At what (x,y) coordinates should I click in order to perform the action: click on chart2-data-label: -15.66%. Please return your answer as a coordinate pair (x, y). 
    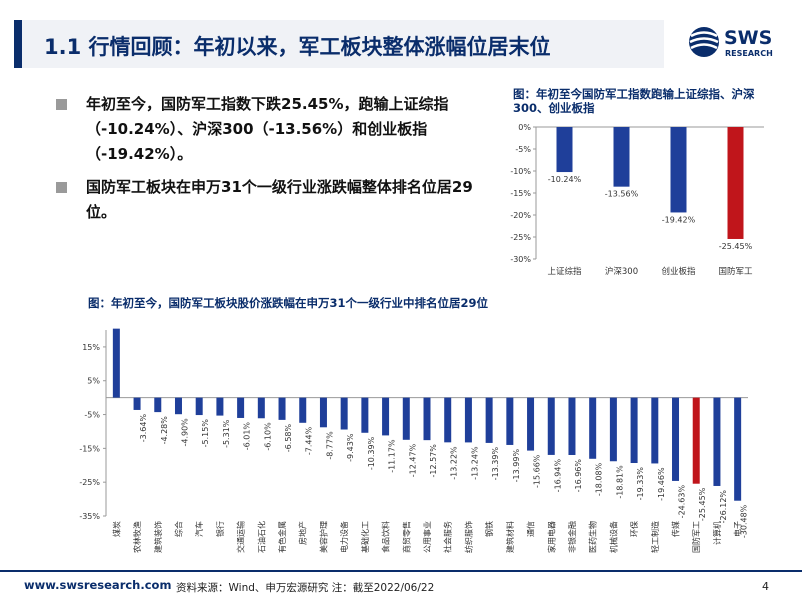
    Looking at the image, I should click on (537, 471).